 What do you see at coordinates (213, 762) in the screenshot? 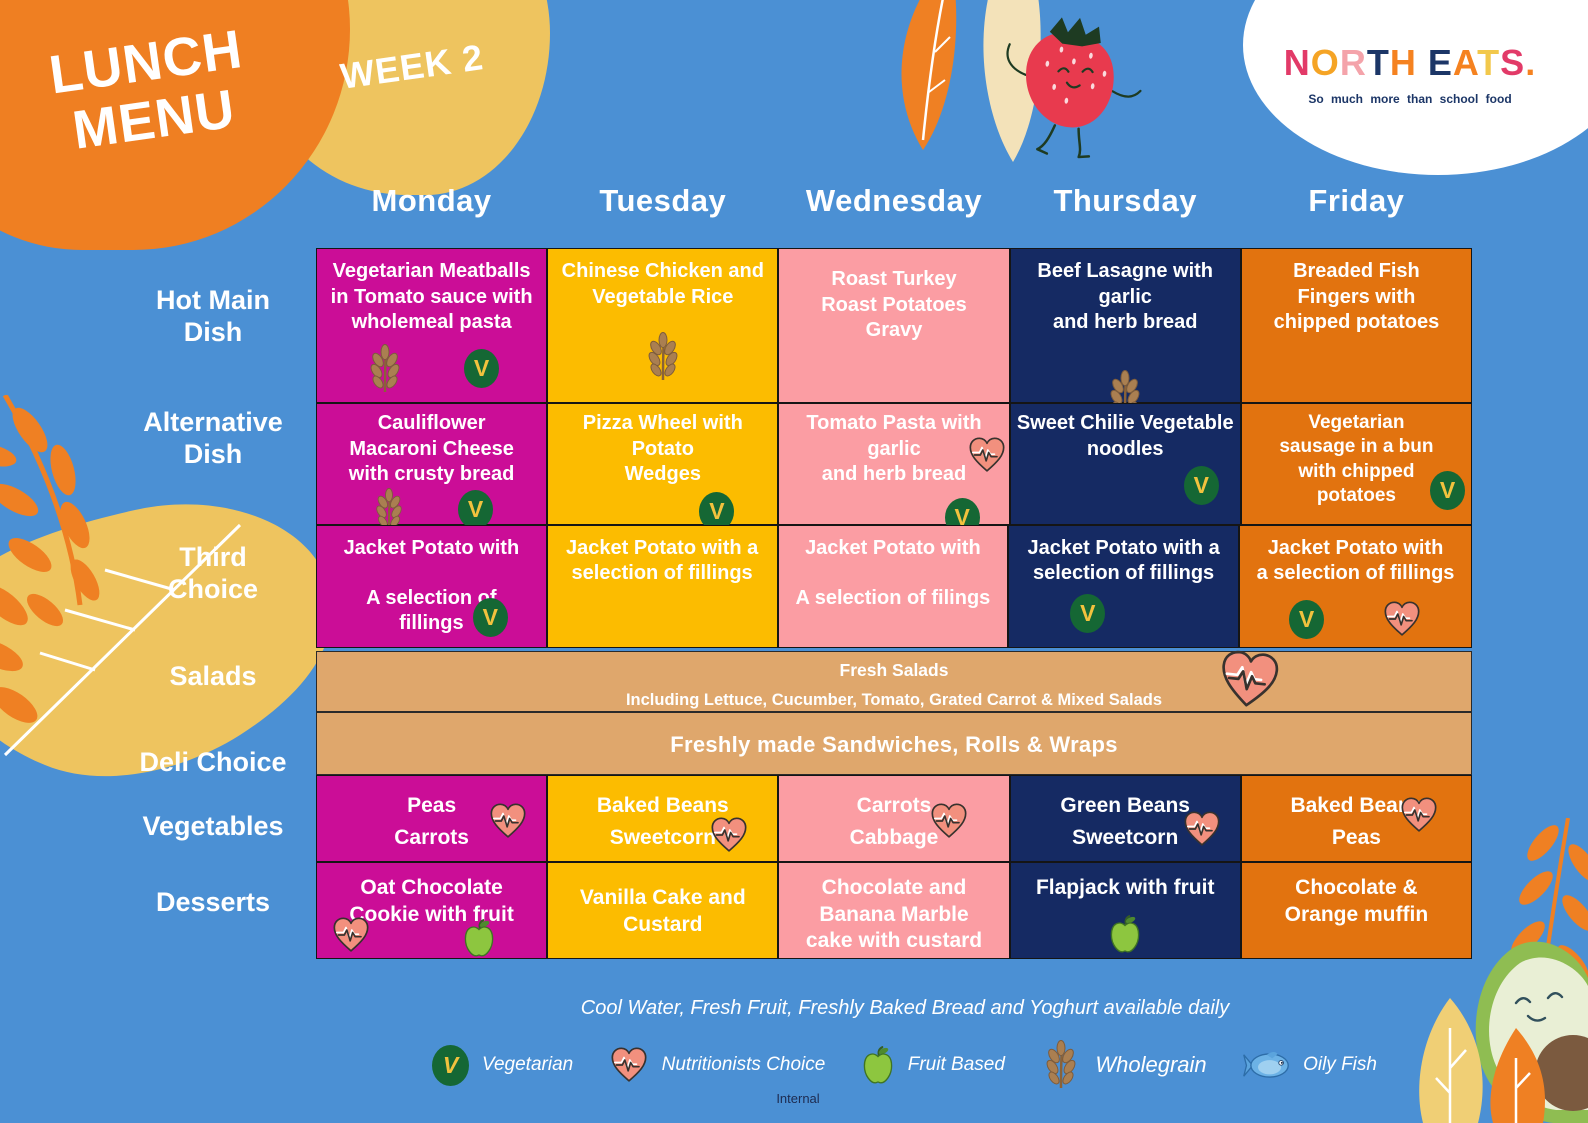
I see `row-label-deli-choice: Deli Choice` at bounding box center [213, 762].